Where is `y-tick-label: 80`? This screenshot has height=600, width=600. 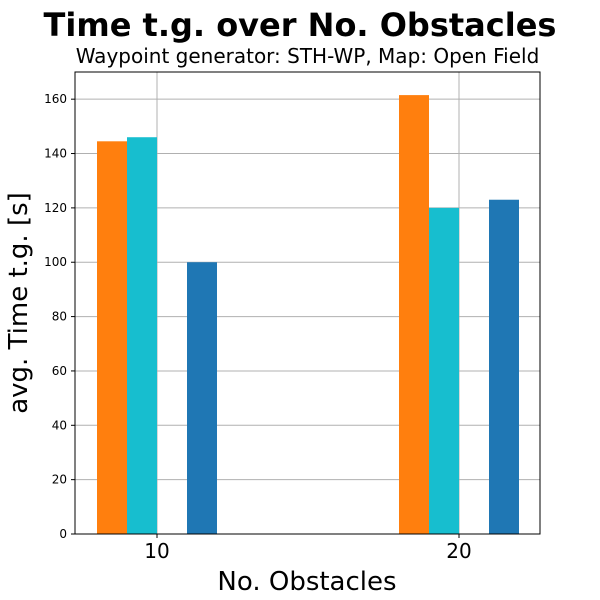
y-tick-label: 80 is located at coordinates (59, 317).